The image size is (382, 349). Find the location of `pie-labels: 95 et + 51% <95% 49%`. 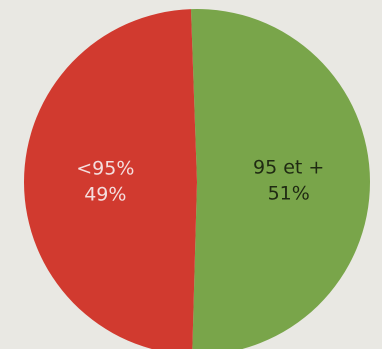

pie-labels: 95 et + 51% <95% 49% is located at coordinates (200, 181).